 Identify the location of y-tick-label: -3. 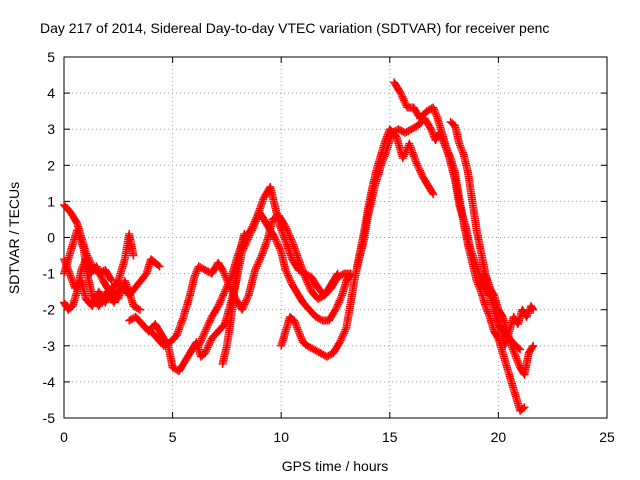
(49, 346).